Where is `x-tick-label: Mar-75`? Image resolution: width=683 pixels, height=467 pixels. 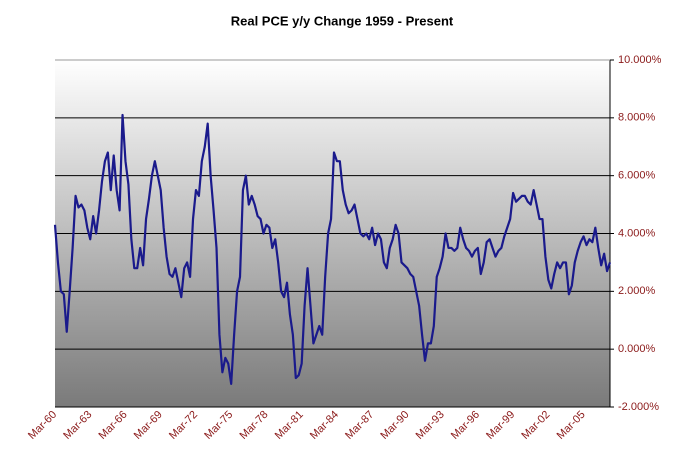
x-tick-label: Mar-75 is located at coordinates (218, 425).